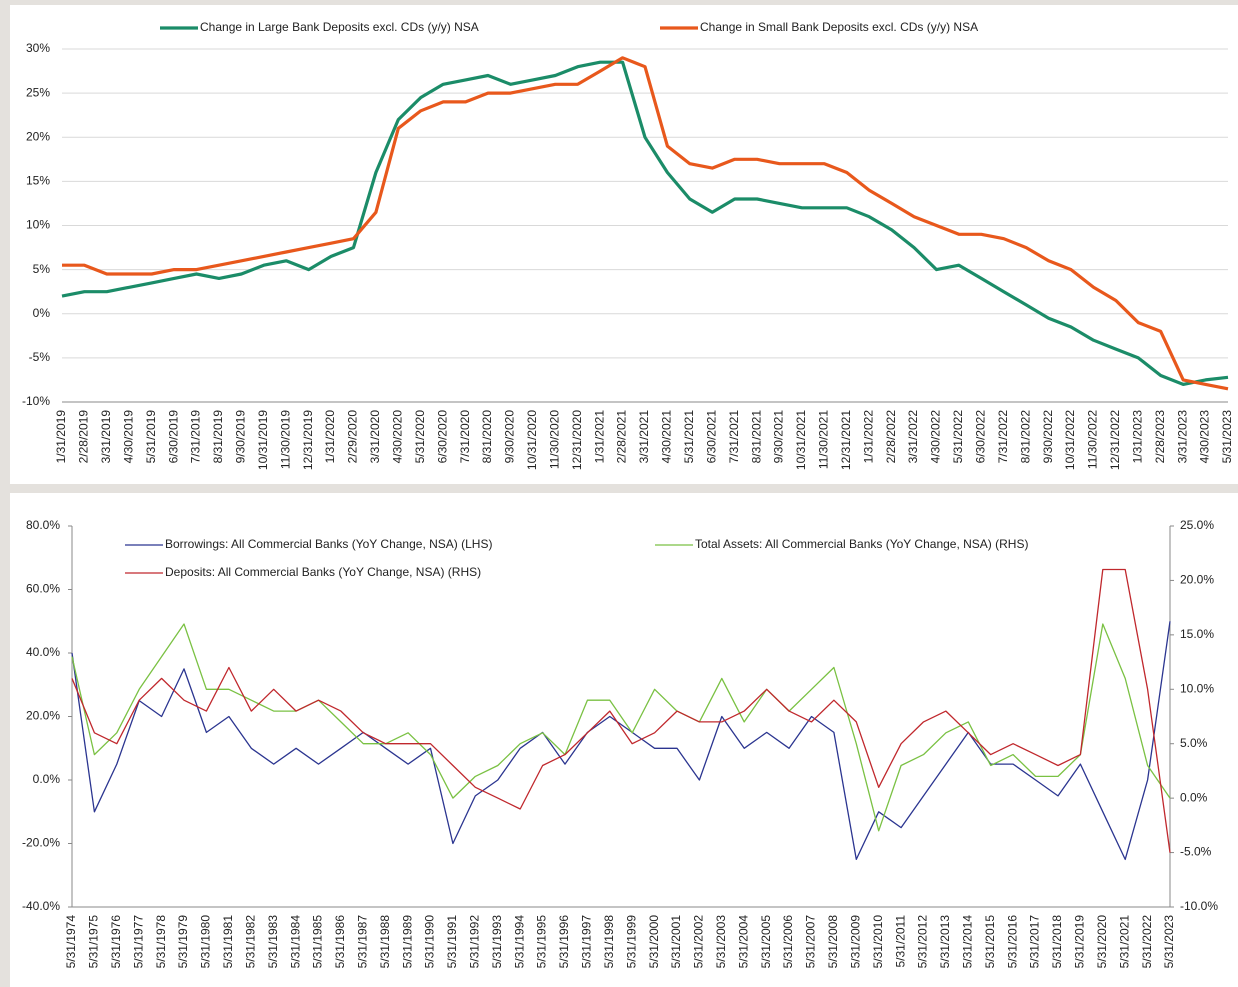 The image size is (1238, 987). I want to click on x-tick-label: 7/31/2019, so click(196, 437).